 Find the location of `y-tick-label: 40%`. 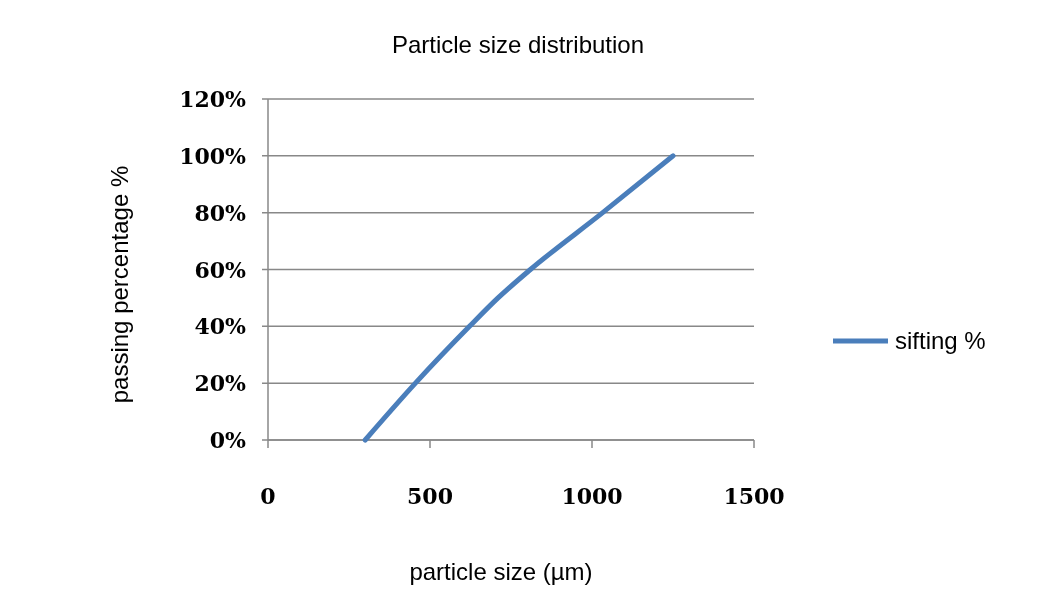

y-tick-label: 40% is located at coordinates (220, 326).